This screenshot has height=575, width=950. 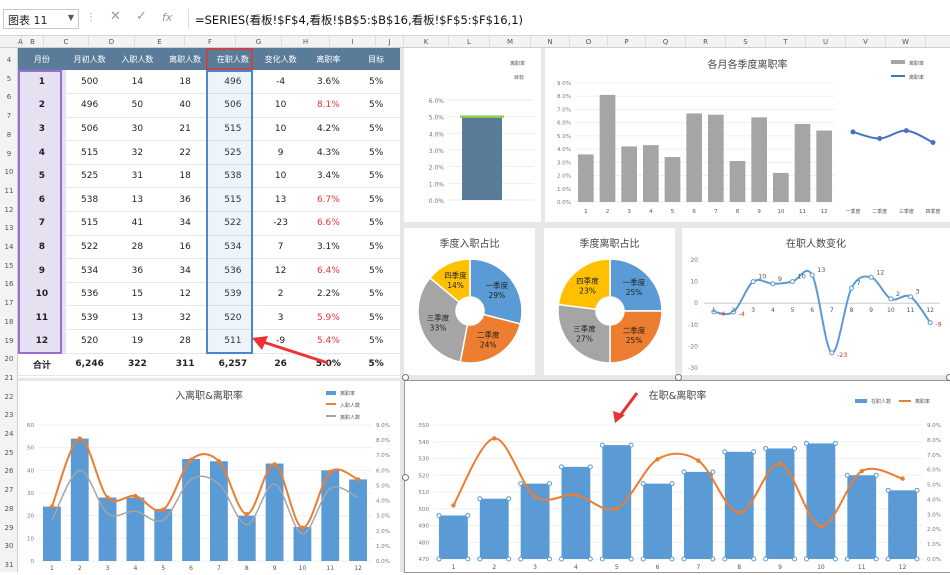 I want to click on column-header-L: L, so click(x=469, y=42).